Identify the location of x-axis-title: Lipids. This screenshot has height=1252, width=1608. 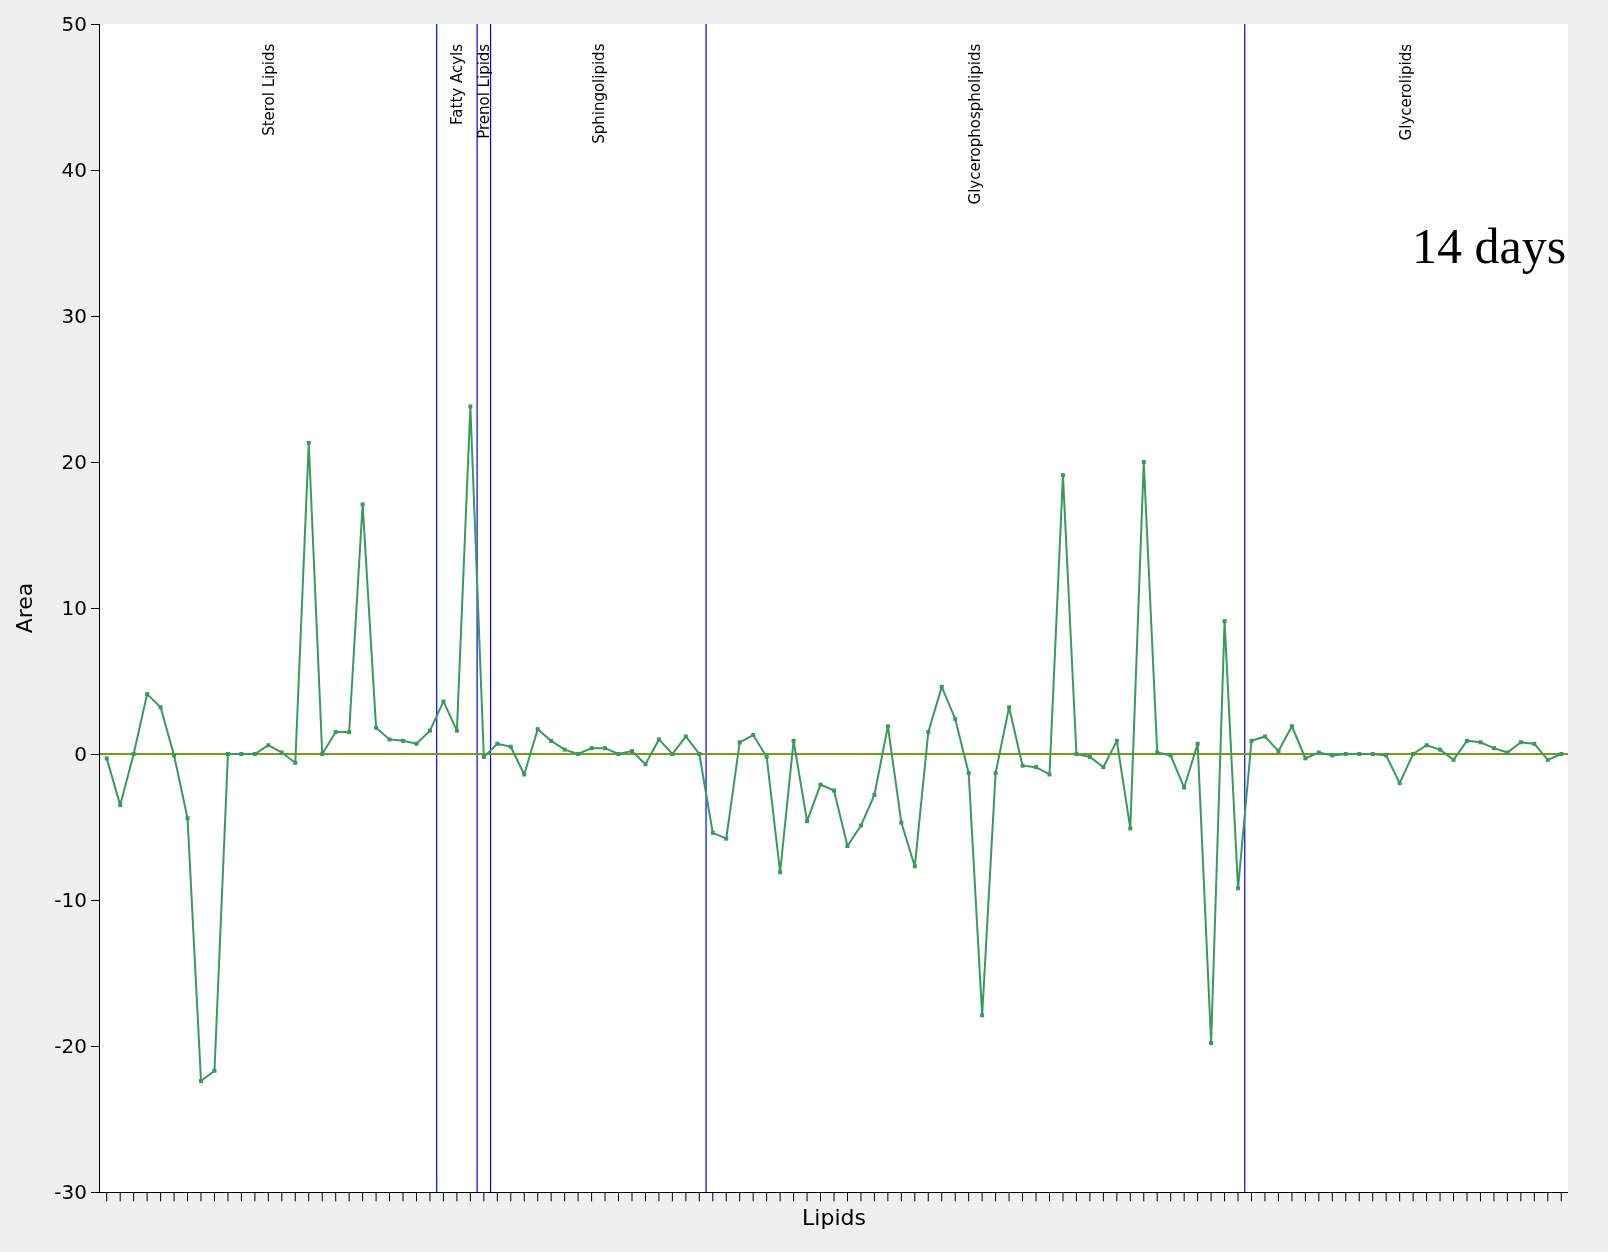
(834, 1218).